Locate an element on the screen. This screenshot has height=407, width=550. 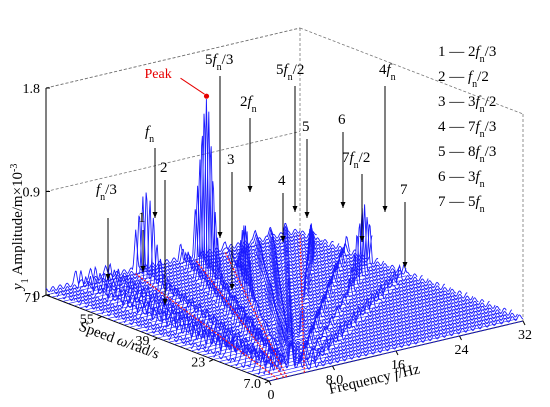
order-annotation: 5fn/2 is located at coordinates (290, 72).